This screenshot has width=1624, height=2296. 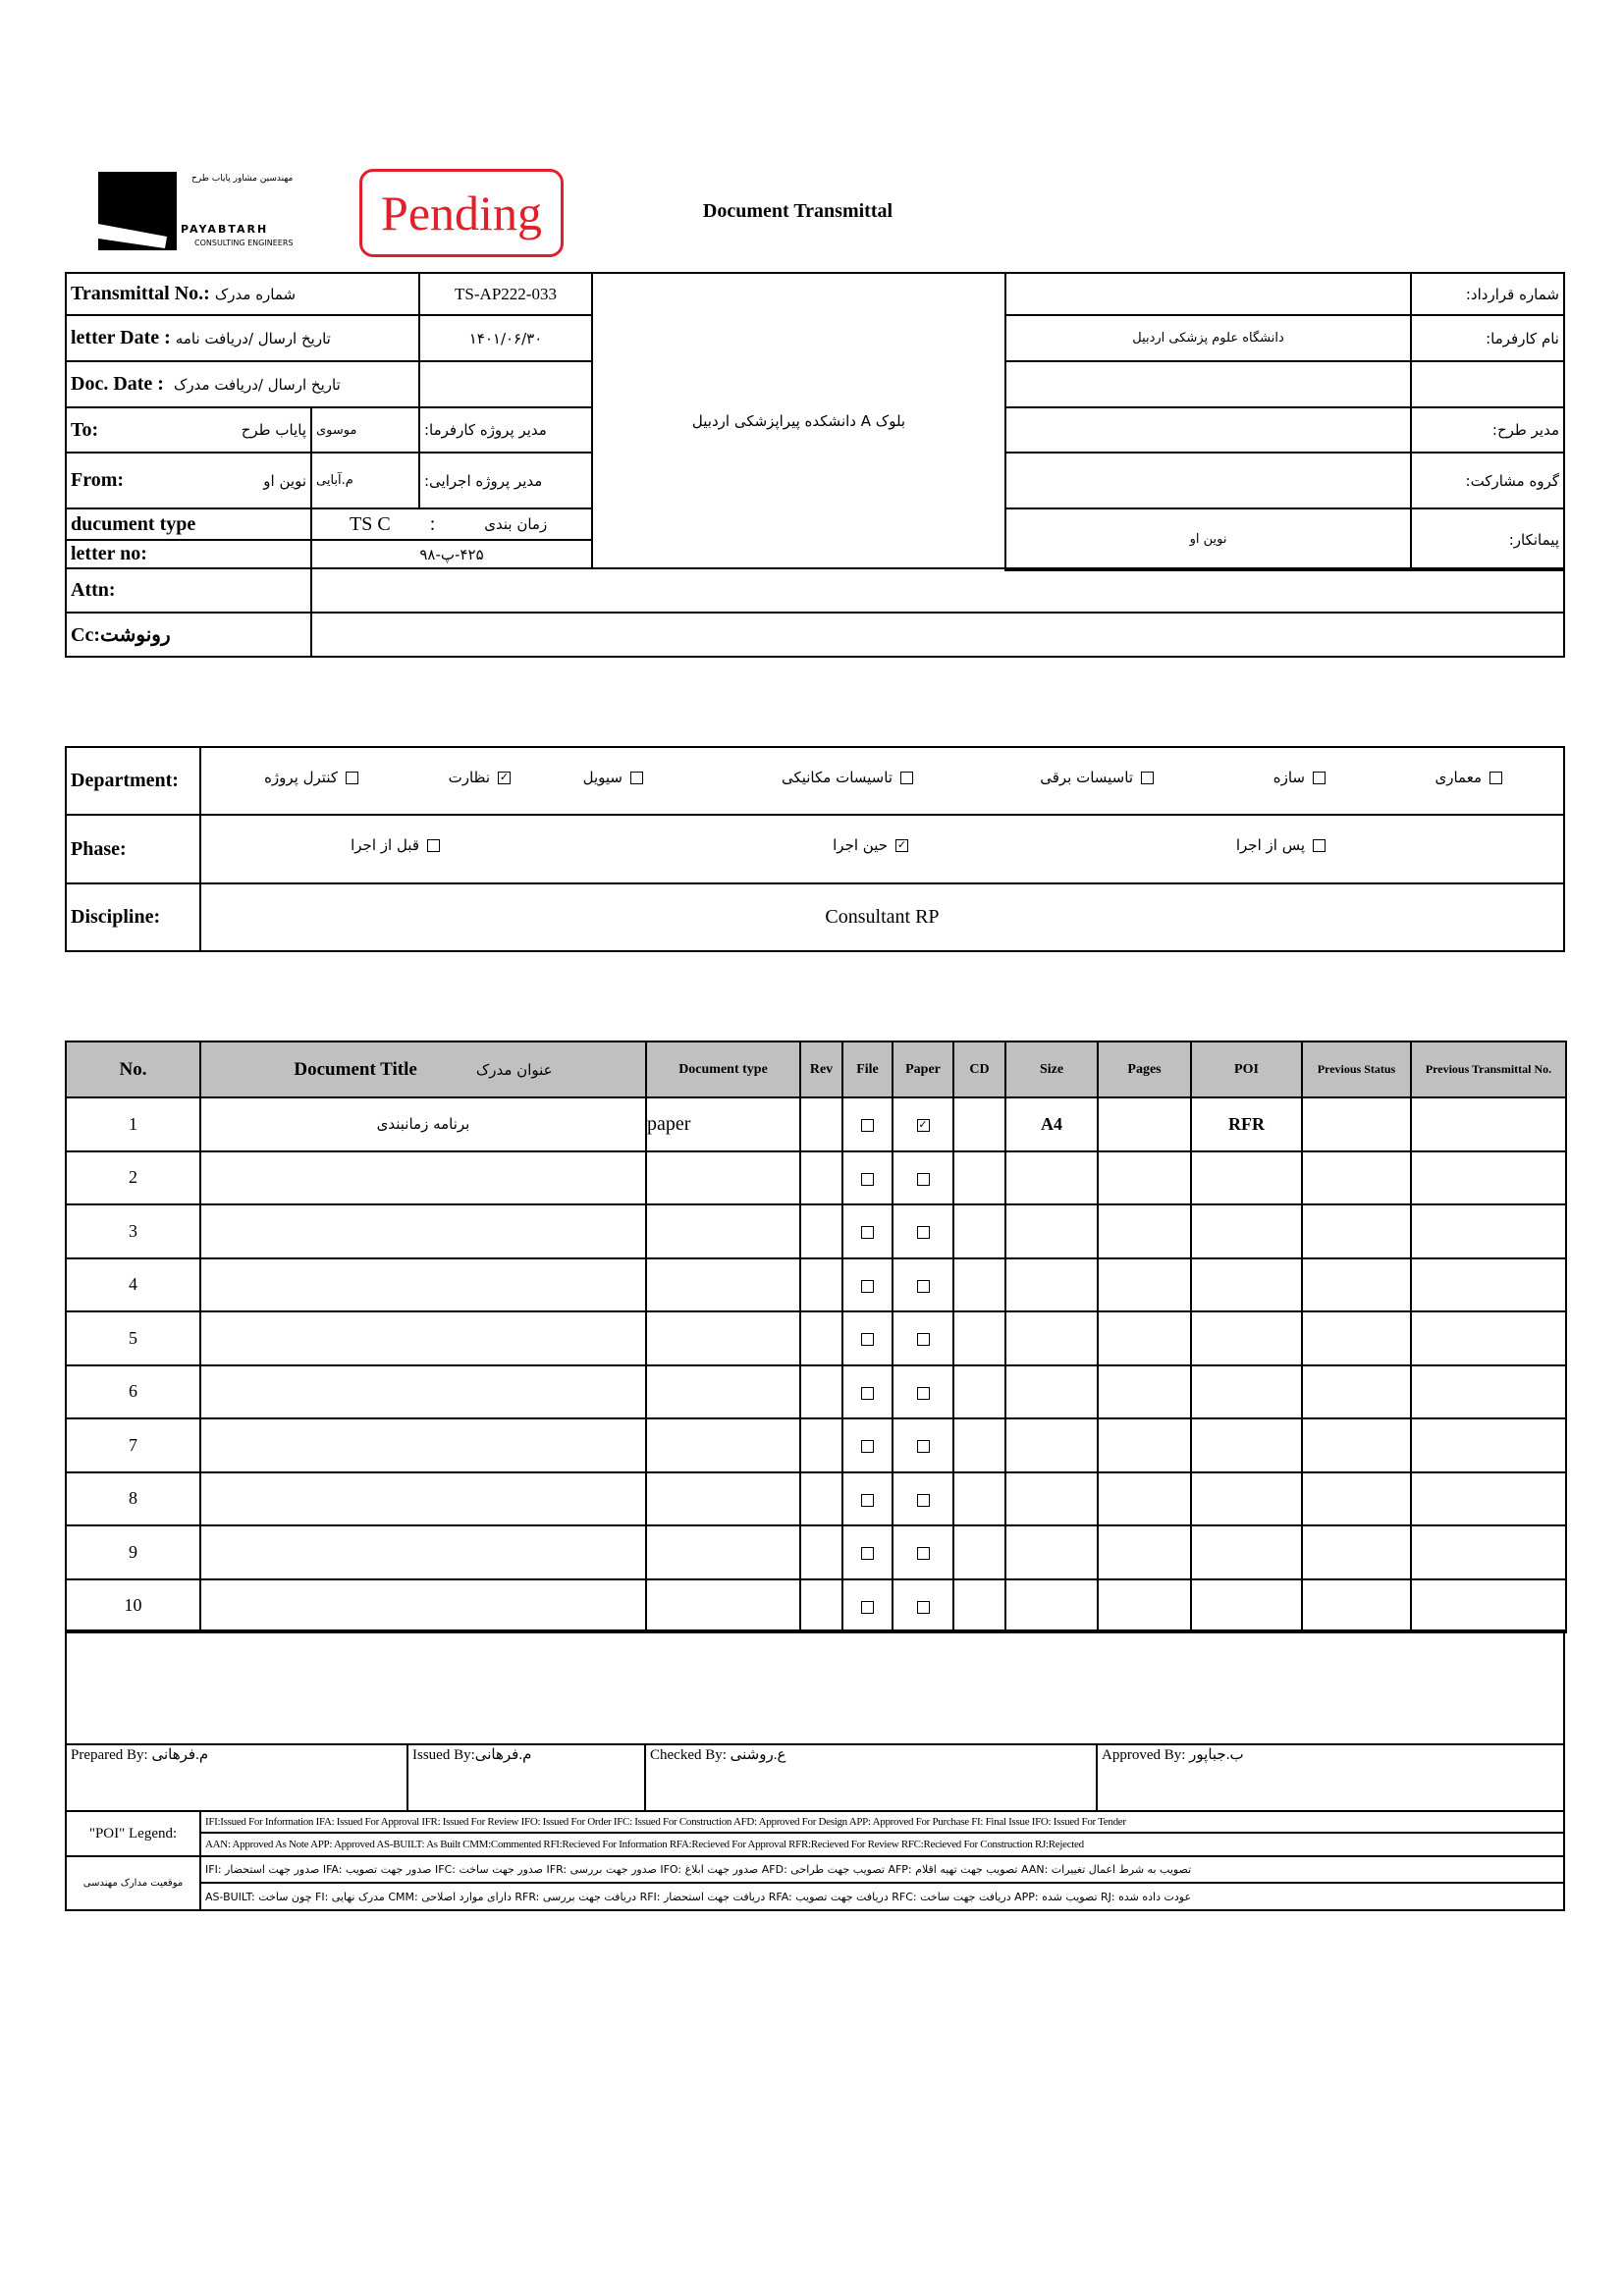 What do you see at coordinates (1428, 777) in the screenshot?
I see `department-option: معماری` at bounding box center [1428, 777].